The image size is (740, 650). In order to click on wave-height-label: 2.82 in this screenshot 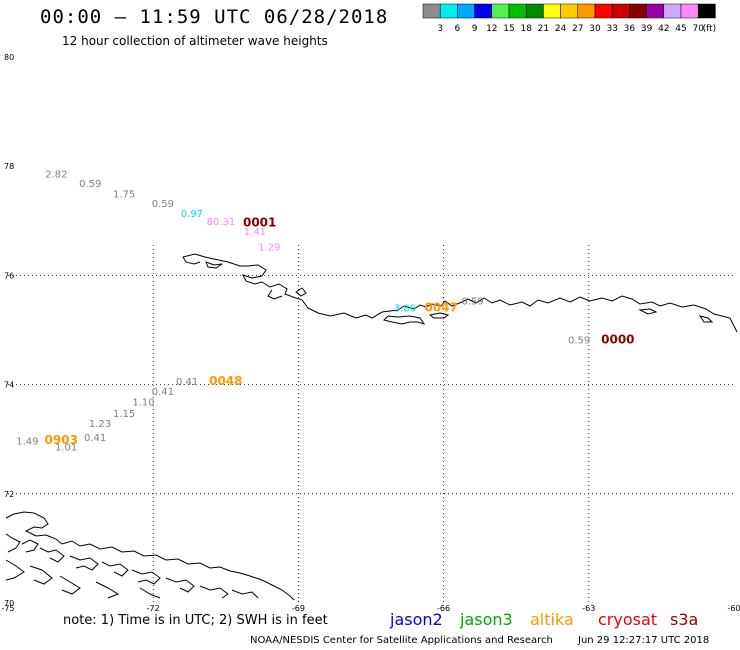, I will do `click(56, 175)`.